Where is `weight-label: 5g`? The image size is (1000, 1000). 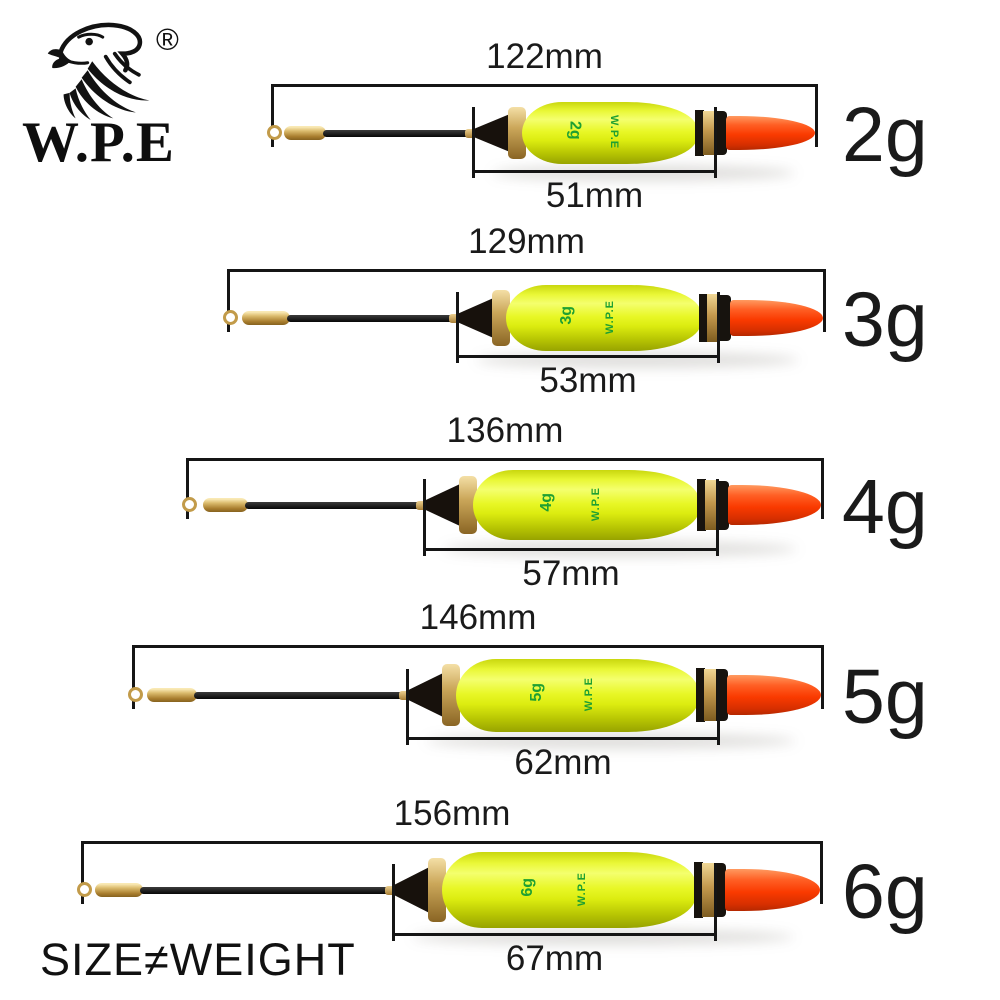 weight-label: 5g is located at coordinates (885, 697).